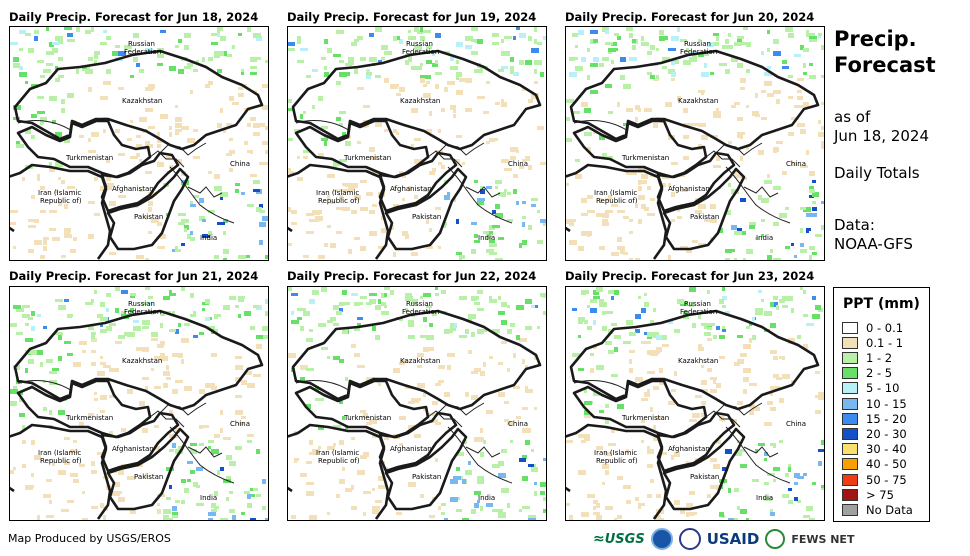 The image size is (970, 556). Describe the element at coordinates (874, 403) in the screenshot. I see `legend-item: 10 - 15` at that location.